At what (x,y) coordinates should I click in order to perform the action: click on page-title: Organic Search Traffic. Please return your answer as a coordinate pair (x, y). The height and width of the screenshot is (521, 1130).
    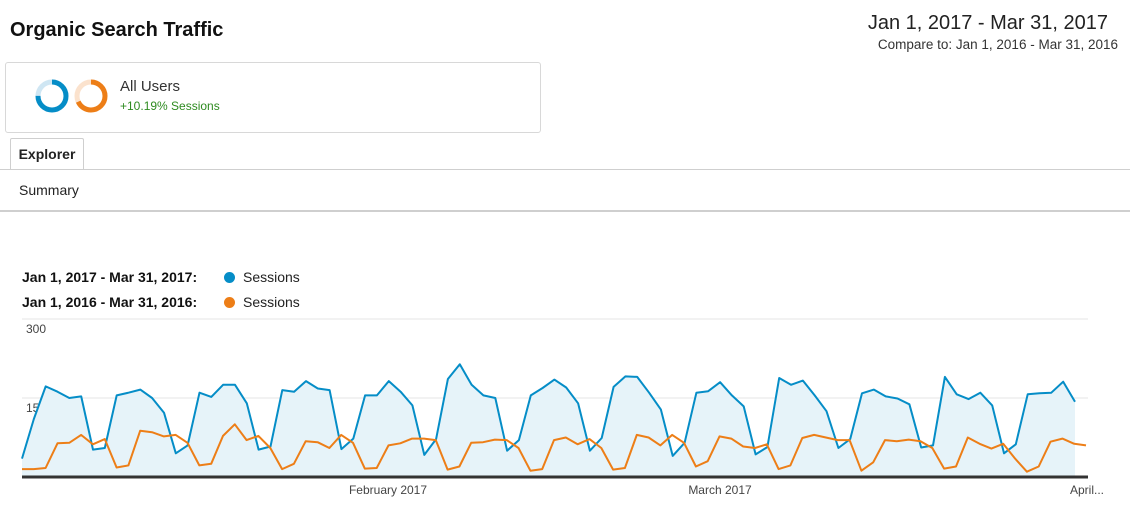
    Looking at the image, I should click on (117, 30).